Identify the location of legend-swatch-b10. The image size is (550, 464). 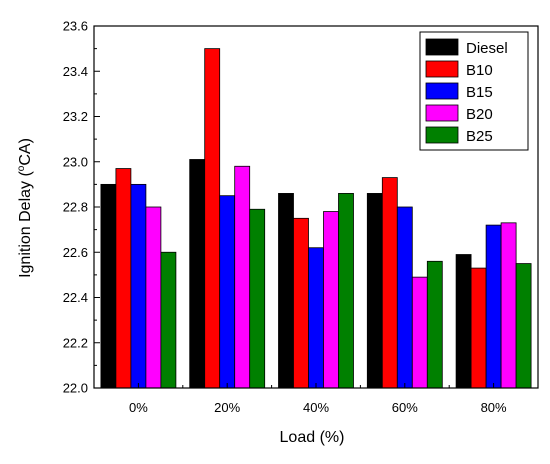
(442, 69).